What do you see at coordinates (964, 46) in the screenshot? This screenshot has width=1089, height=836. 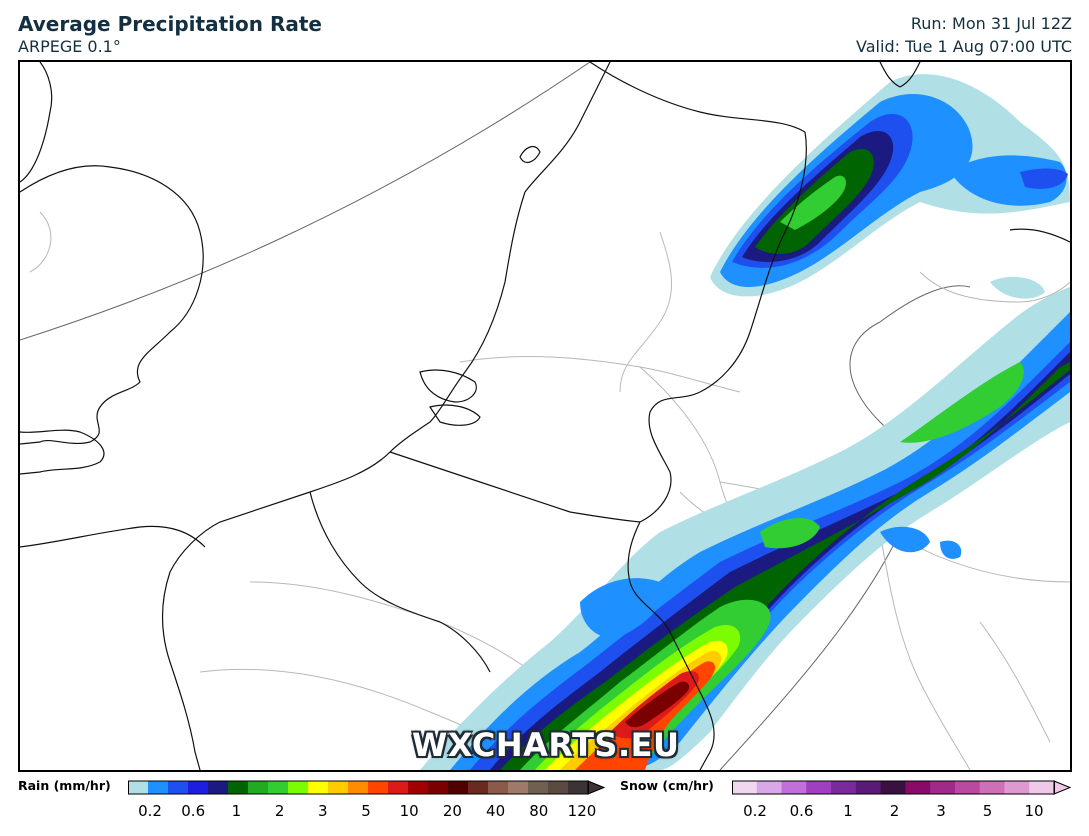 I see `valid-time: Valid: Tue 1 Aug 07:00 UTC` at bounding box center [964, 46].